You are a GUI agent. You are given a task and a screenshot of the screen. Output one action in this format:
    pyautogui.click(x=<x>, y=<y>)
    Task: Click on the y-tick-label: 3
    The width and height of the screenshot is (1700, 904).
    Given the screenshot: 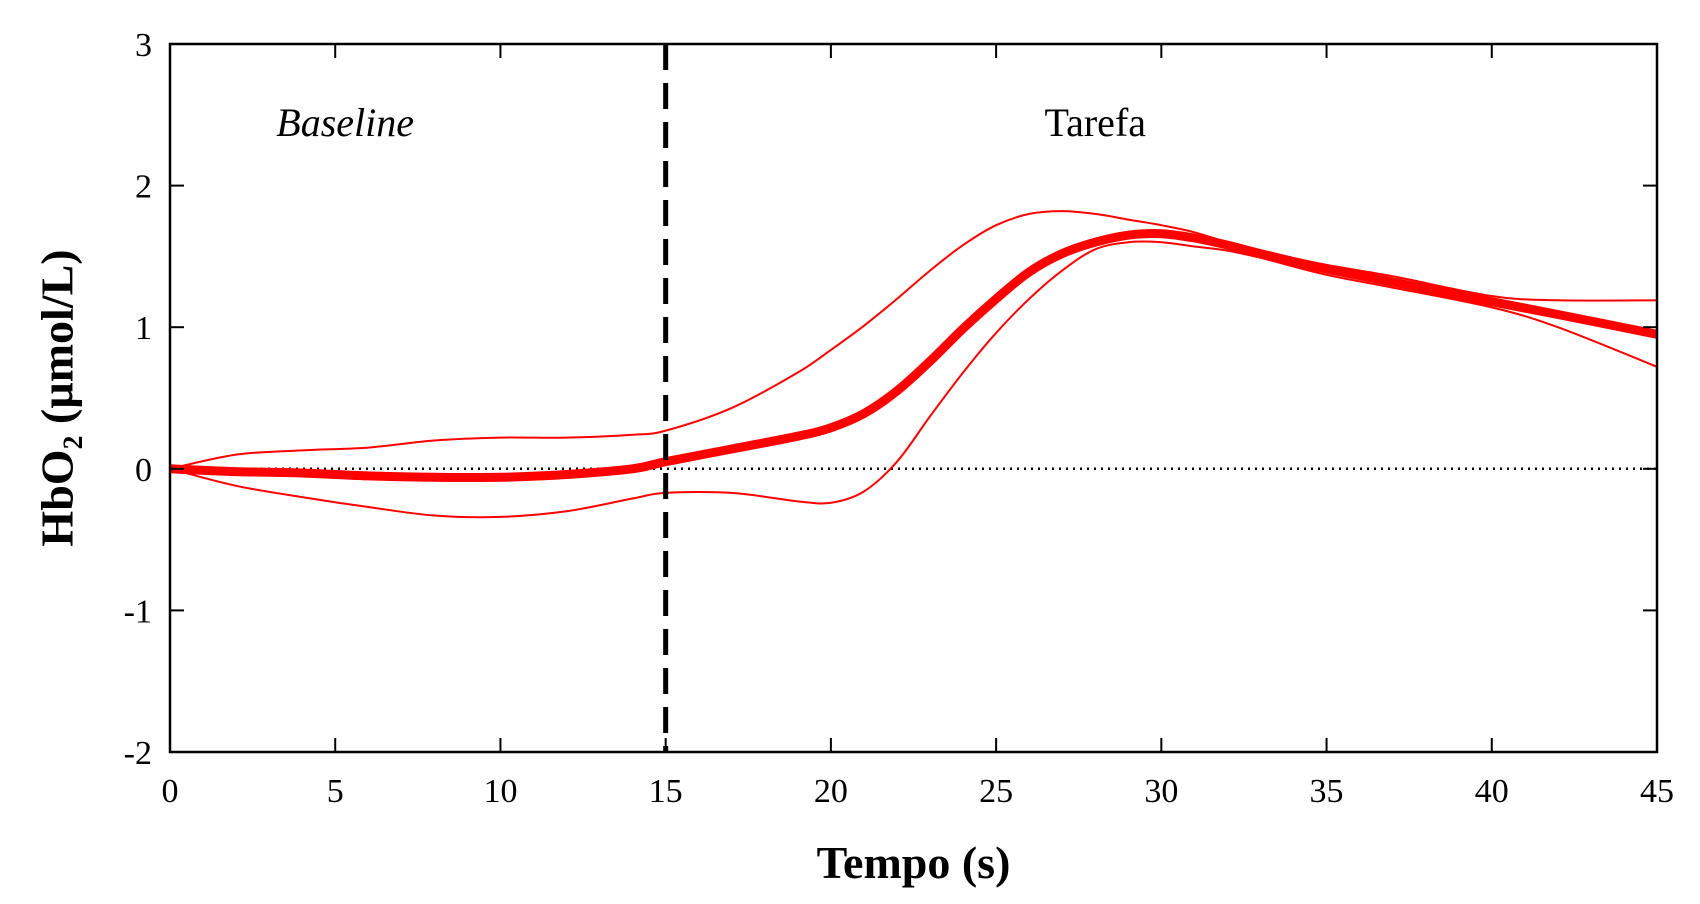 What is the action you would take?
    pyautogui.click(x=143, y=45)
    